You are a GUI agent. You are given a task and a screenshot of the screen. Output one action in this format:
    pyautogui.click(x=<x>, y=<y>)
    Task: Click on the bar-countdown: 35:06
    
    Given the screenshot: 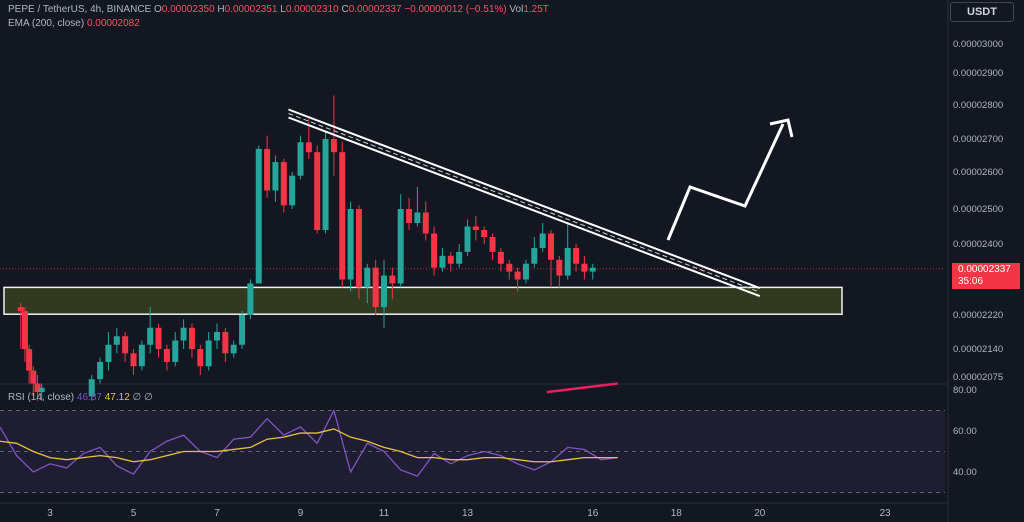 What is the action you would take?
    pyautogui.click(x=971, y=281)
    